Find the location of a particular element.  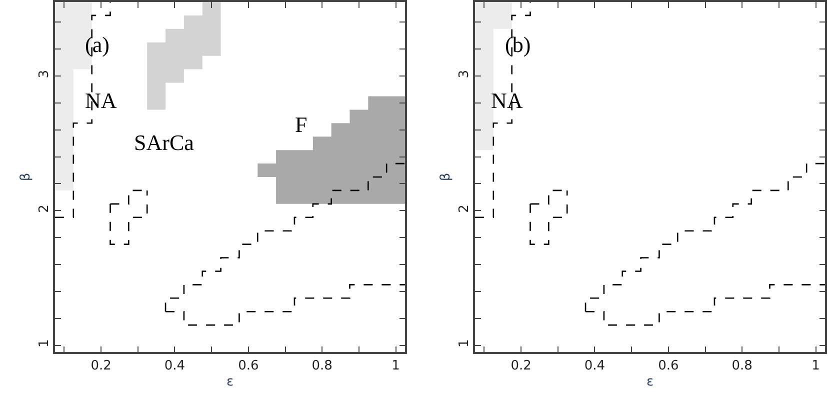

annotation: (a) is located at coordinates (97, 44).